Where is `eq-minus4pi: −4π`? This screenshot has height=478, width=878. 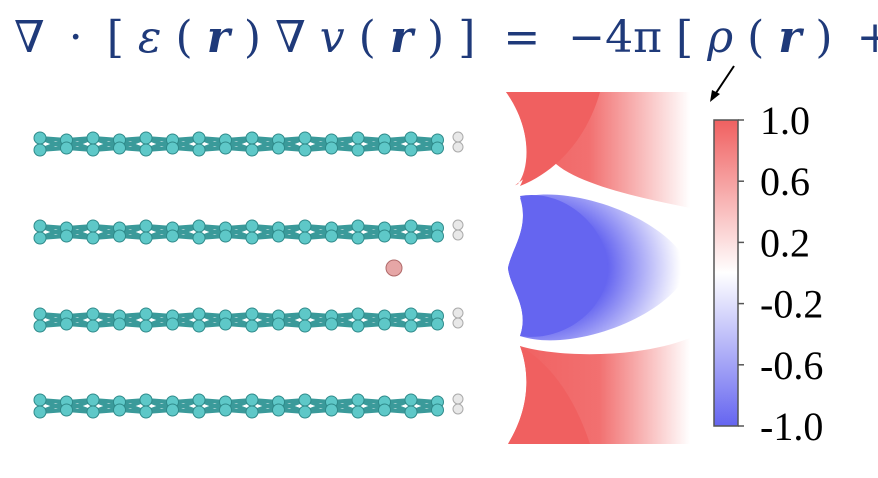 eq-minus4pi: −4π is located at coordinates (615, 37).